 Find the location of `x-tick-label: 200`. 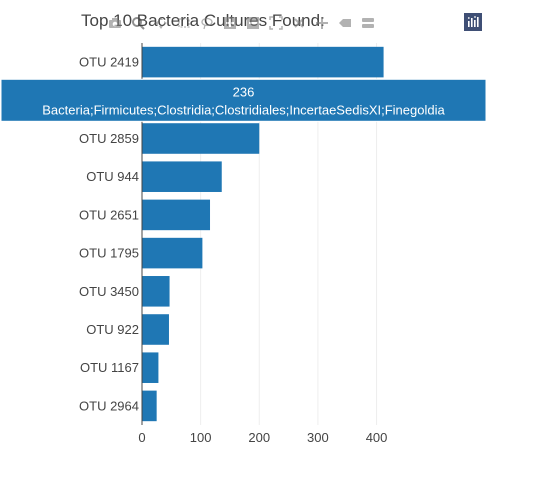

x-tick-label: 200 is located at coordinates (259, 437).